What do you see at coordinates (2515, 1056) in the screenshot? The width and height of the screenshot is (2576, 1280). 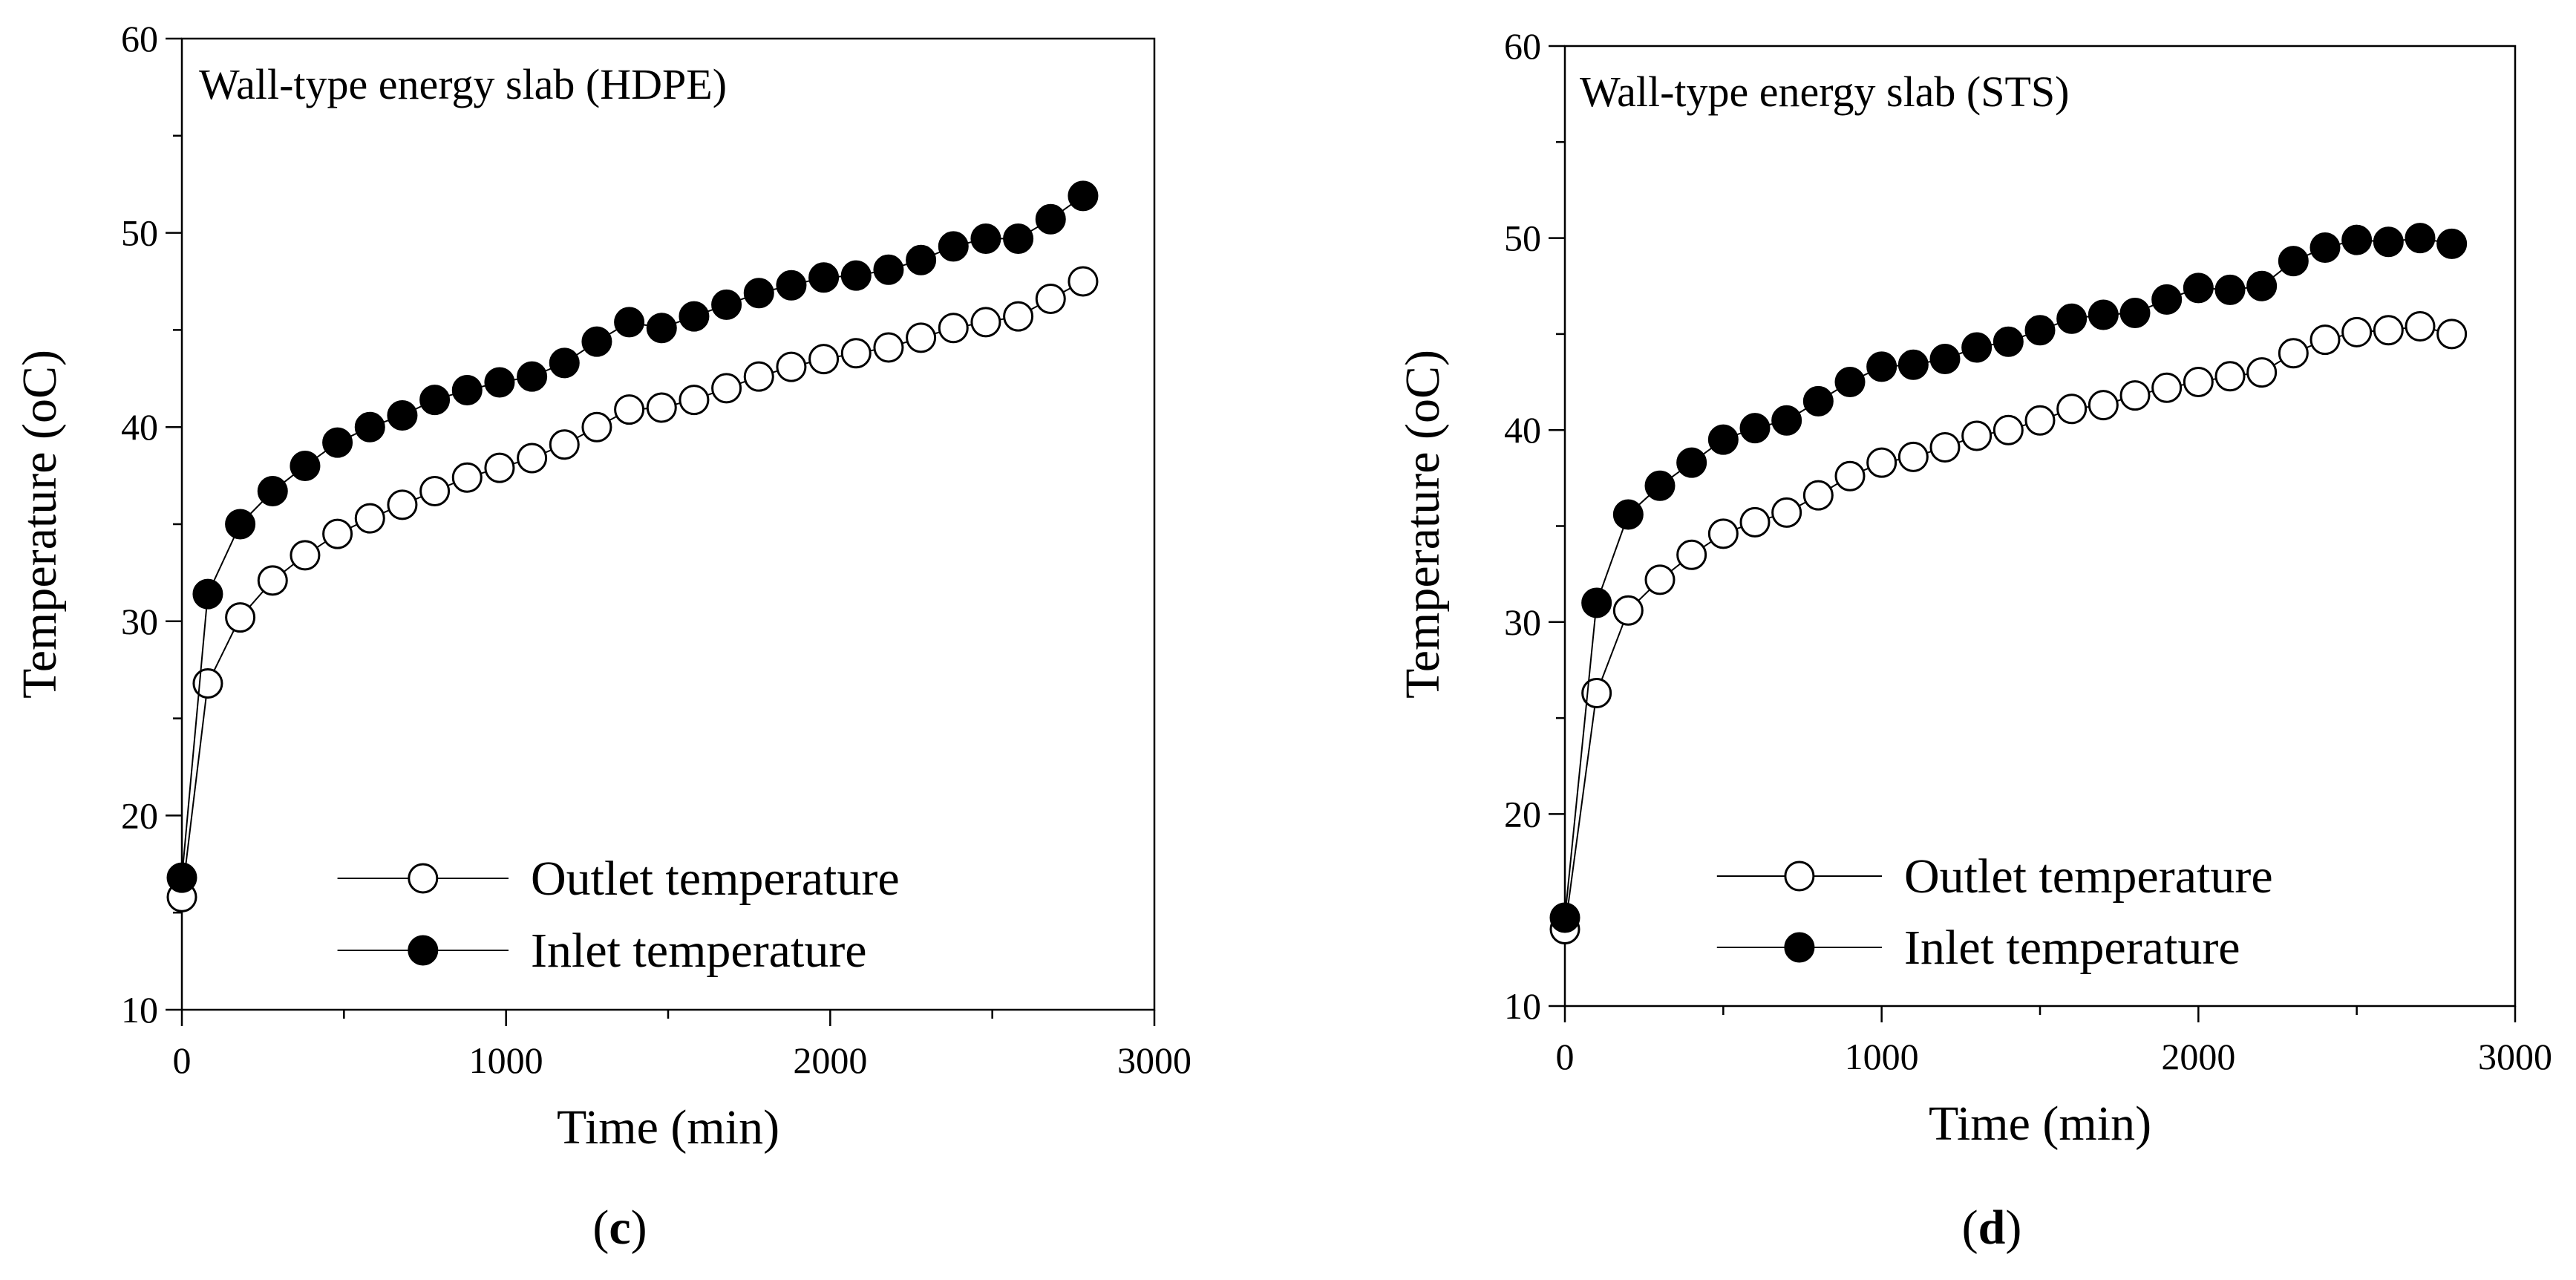 I see `x-tick-label: 3000` at bounding box center [2515, 1056].